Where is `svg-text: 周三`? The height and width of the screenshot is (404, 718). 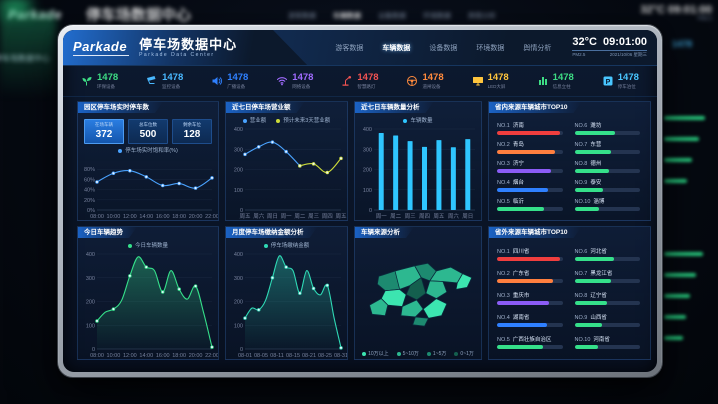 svg-text: 周三 is located at coordinates (314, 216).